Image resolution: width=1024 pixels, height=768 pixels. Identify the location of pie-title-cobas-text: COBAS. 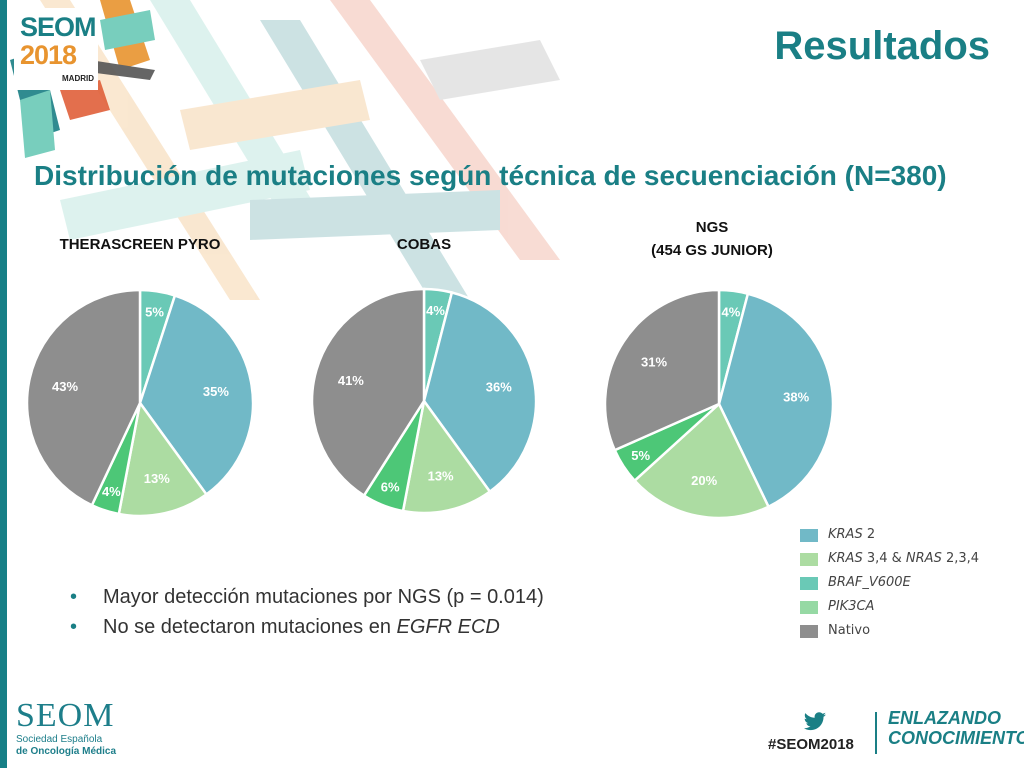
(424, 244).